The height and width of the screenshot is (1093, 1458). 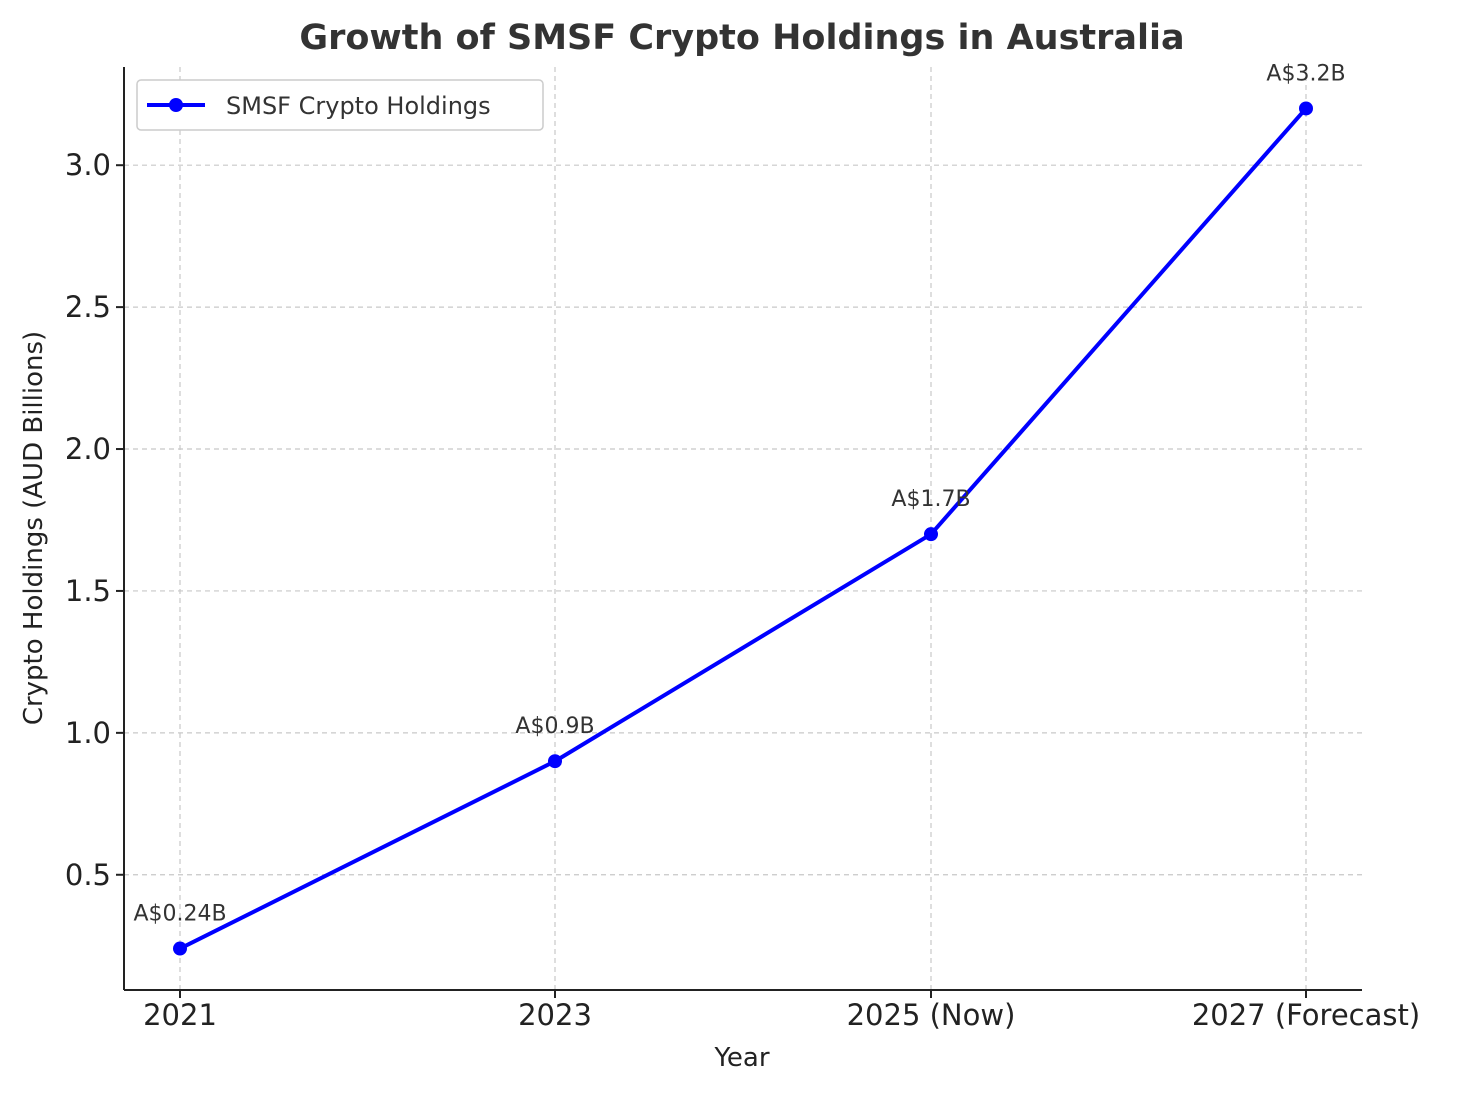 I want to click on y-tick-label: 1.0, so click(x=88, y=733).